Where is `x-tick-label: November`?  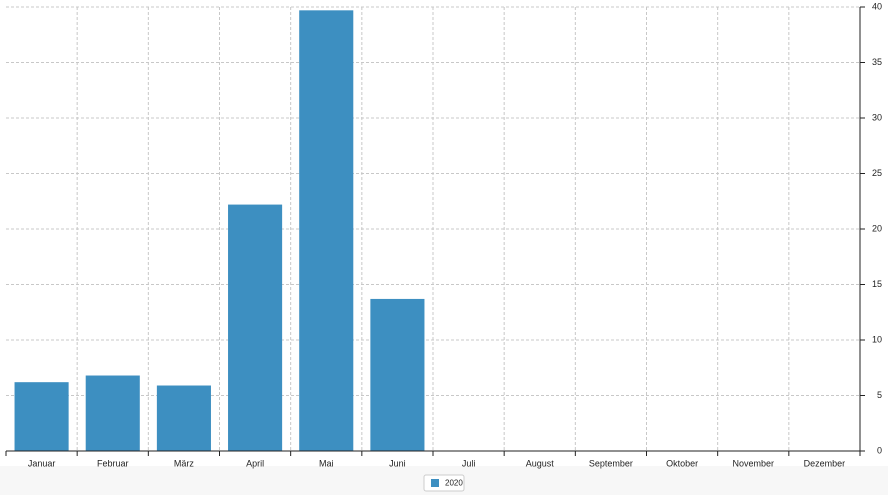 x-tick-label: November is located at coordinates (753, 463).